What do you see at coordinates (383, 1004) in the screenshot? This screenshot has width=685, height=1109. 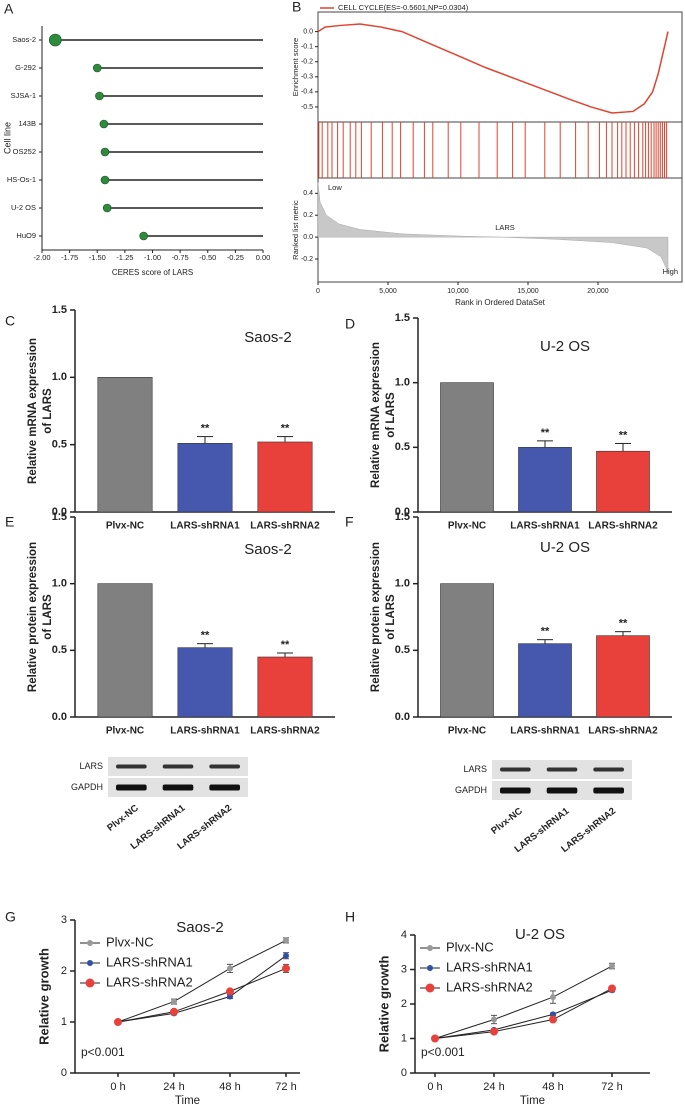 I see `y-axis-title: Relative growth` at bounding box center [383, 1004].